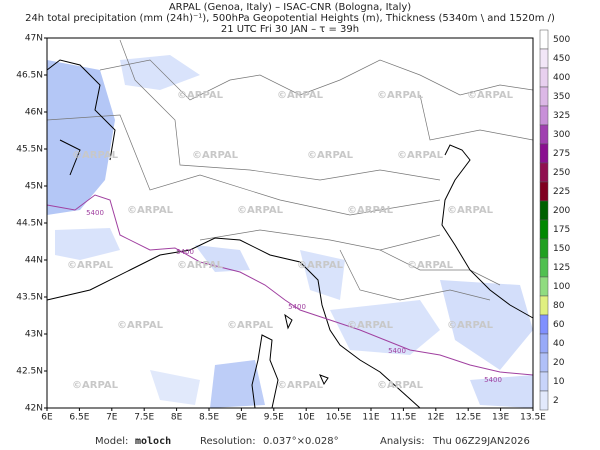  What do you see at coordinates (34, 39) in the screenshot?
I see `lat-tick-label: 47N` at bounding box center [34, 39].